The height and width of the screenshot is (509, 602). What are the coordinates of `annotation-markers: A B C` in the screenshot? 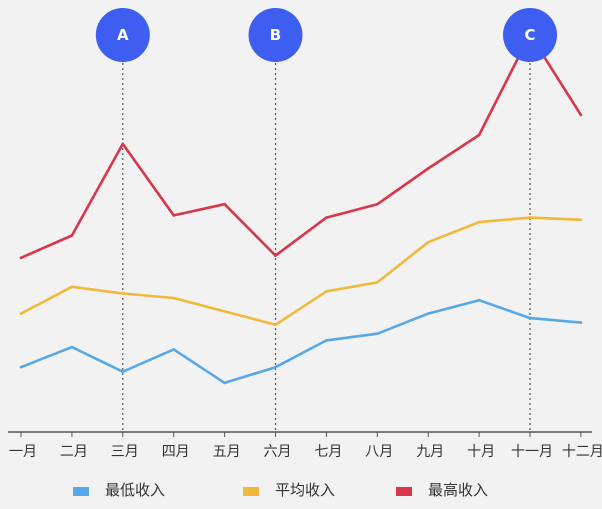 It's located at (326, 35).